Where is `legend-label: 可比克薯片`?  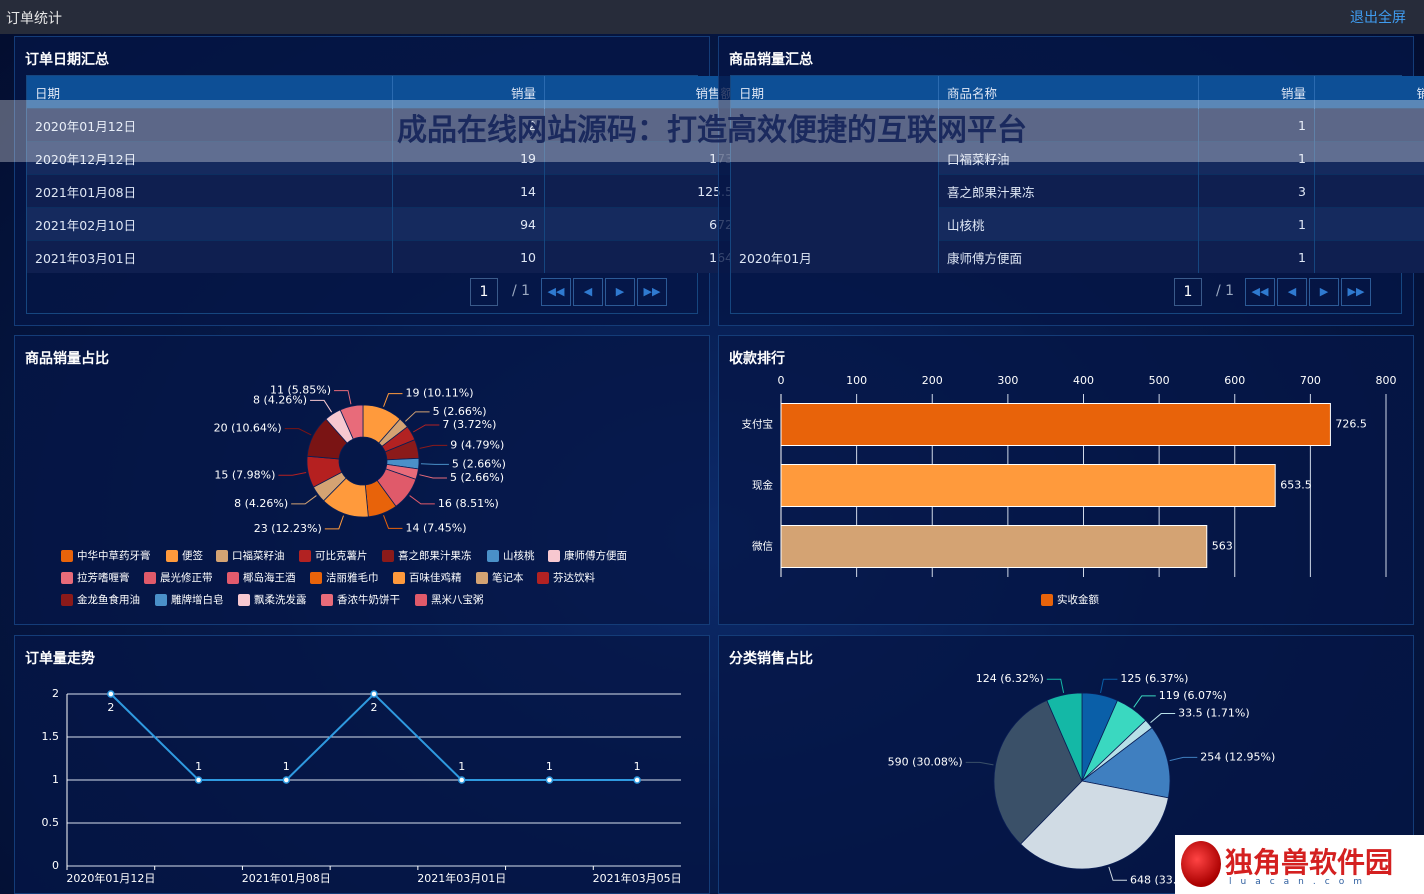
legend-label: 可比克薯片 is located at coordinates (341, 555).